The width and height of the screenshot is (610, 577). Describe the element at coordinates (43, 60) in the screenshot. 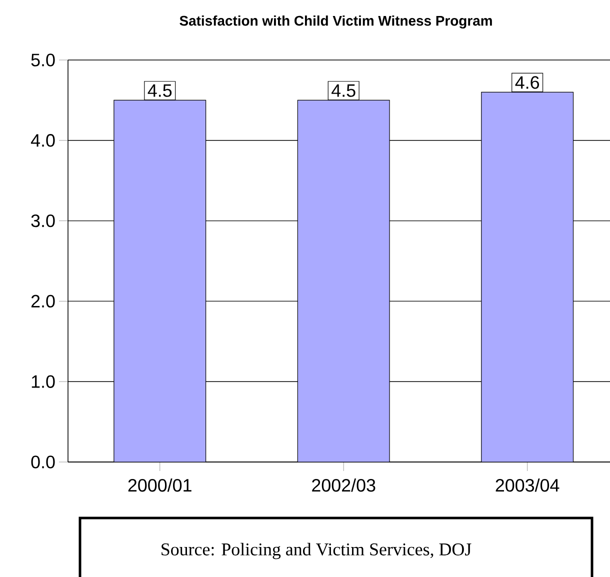

I see `y-tick-label: 5.0` at that location.